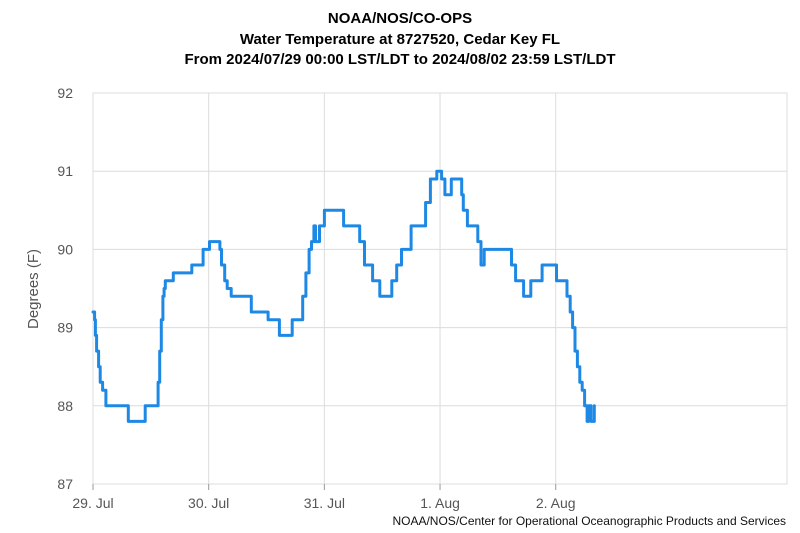 The width and height of the screenshot is (800, 533). What do you see at coordinates (65, 328) in the screenshot?
I see `y-tick-label: 89` at bounding box center [65, 328].